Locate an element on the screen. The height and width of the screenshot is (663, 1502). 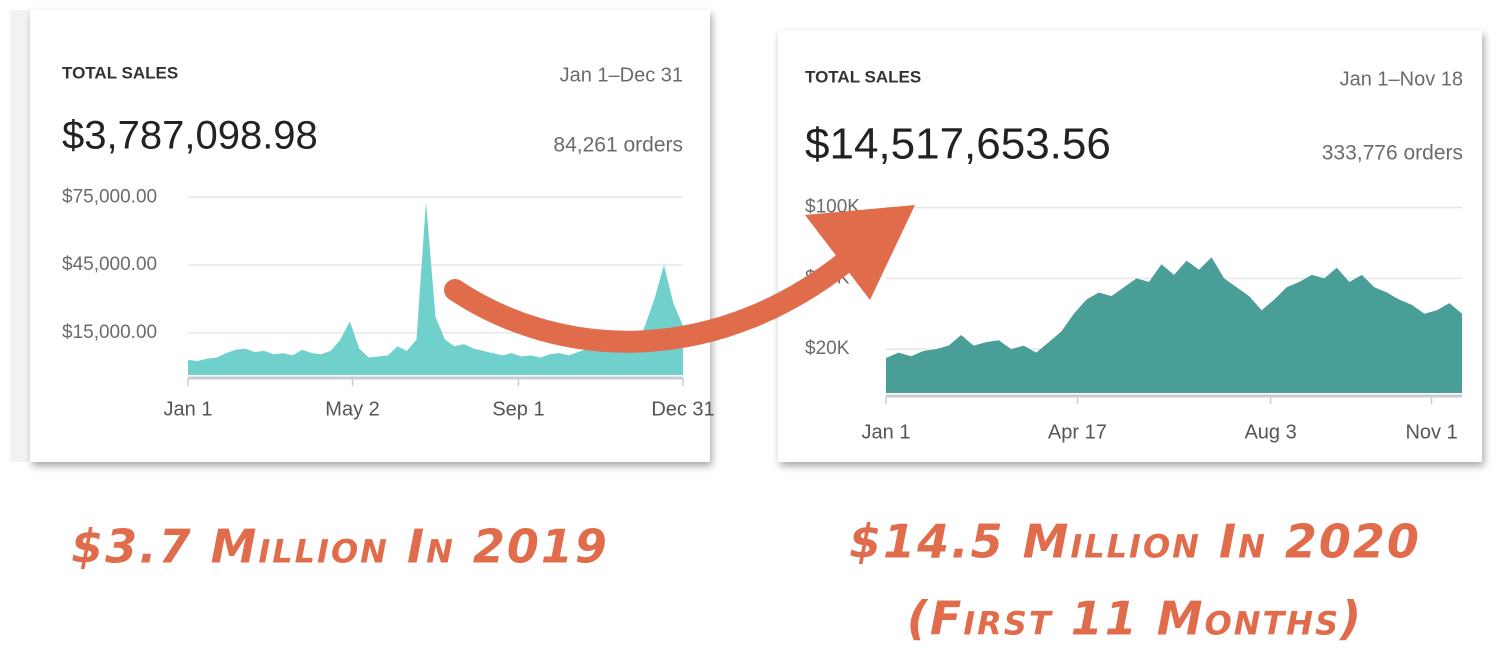
y-tick-label: $75,000.00 is located at coordinates (109, 196).